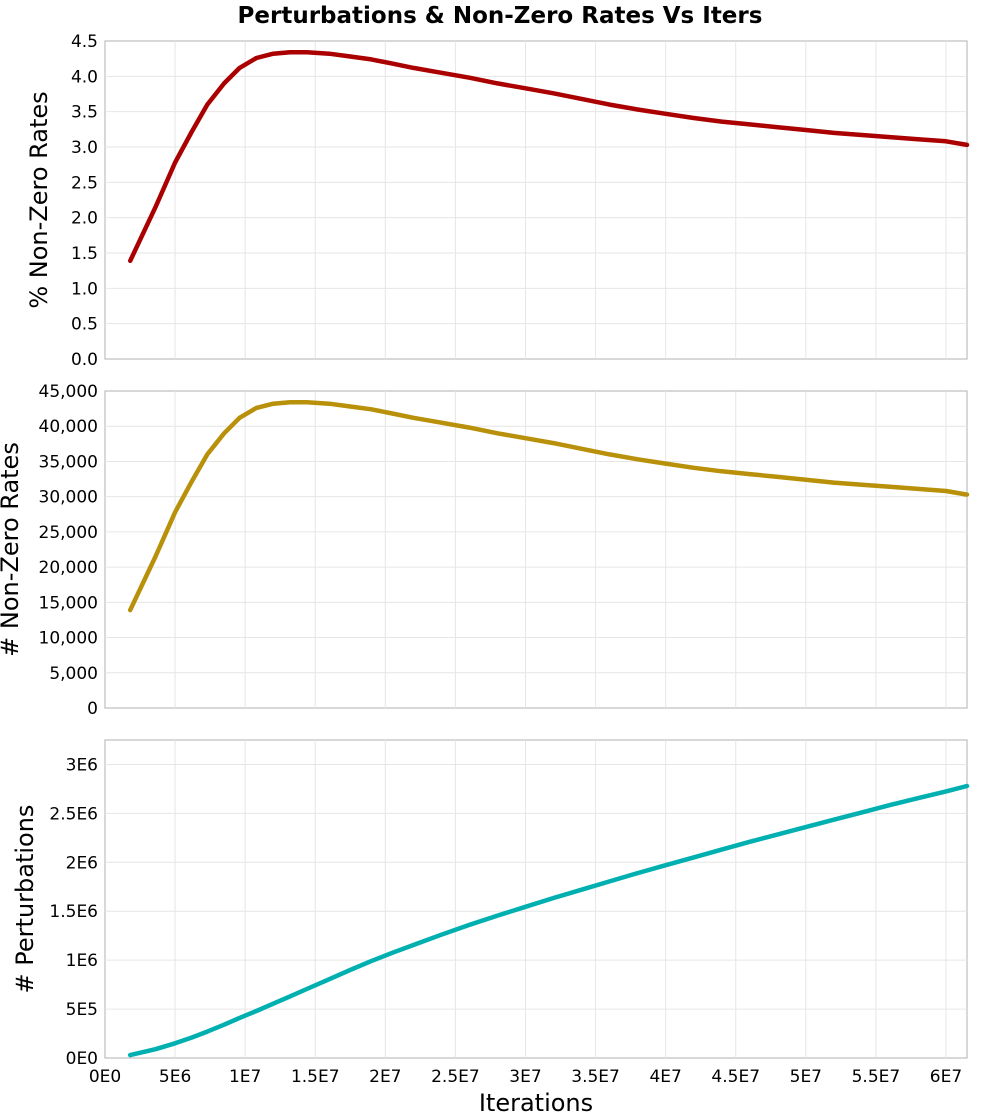  I want to click on y-tick-label: 4.0, so click(84, 77).